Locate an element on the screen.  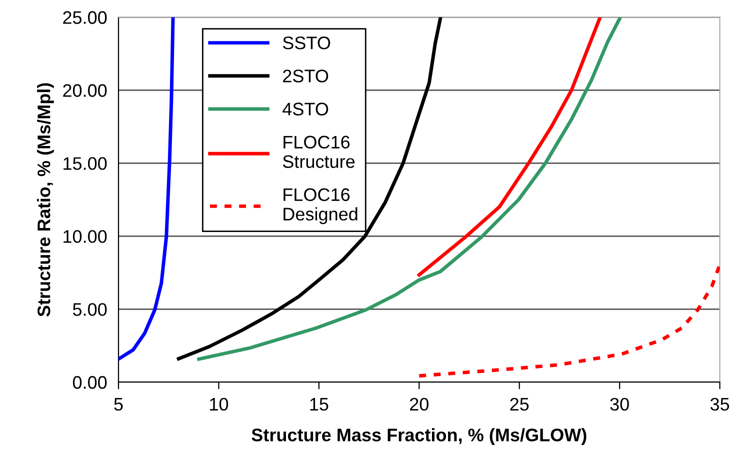
x-tick-label: 20 is located at coordinates (419, 404).